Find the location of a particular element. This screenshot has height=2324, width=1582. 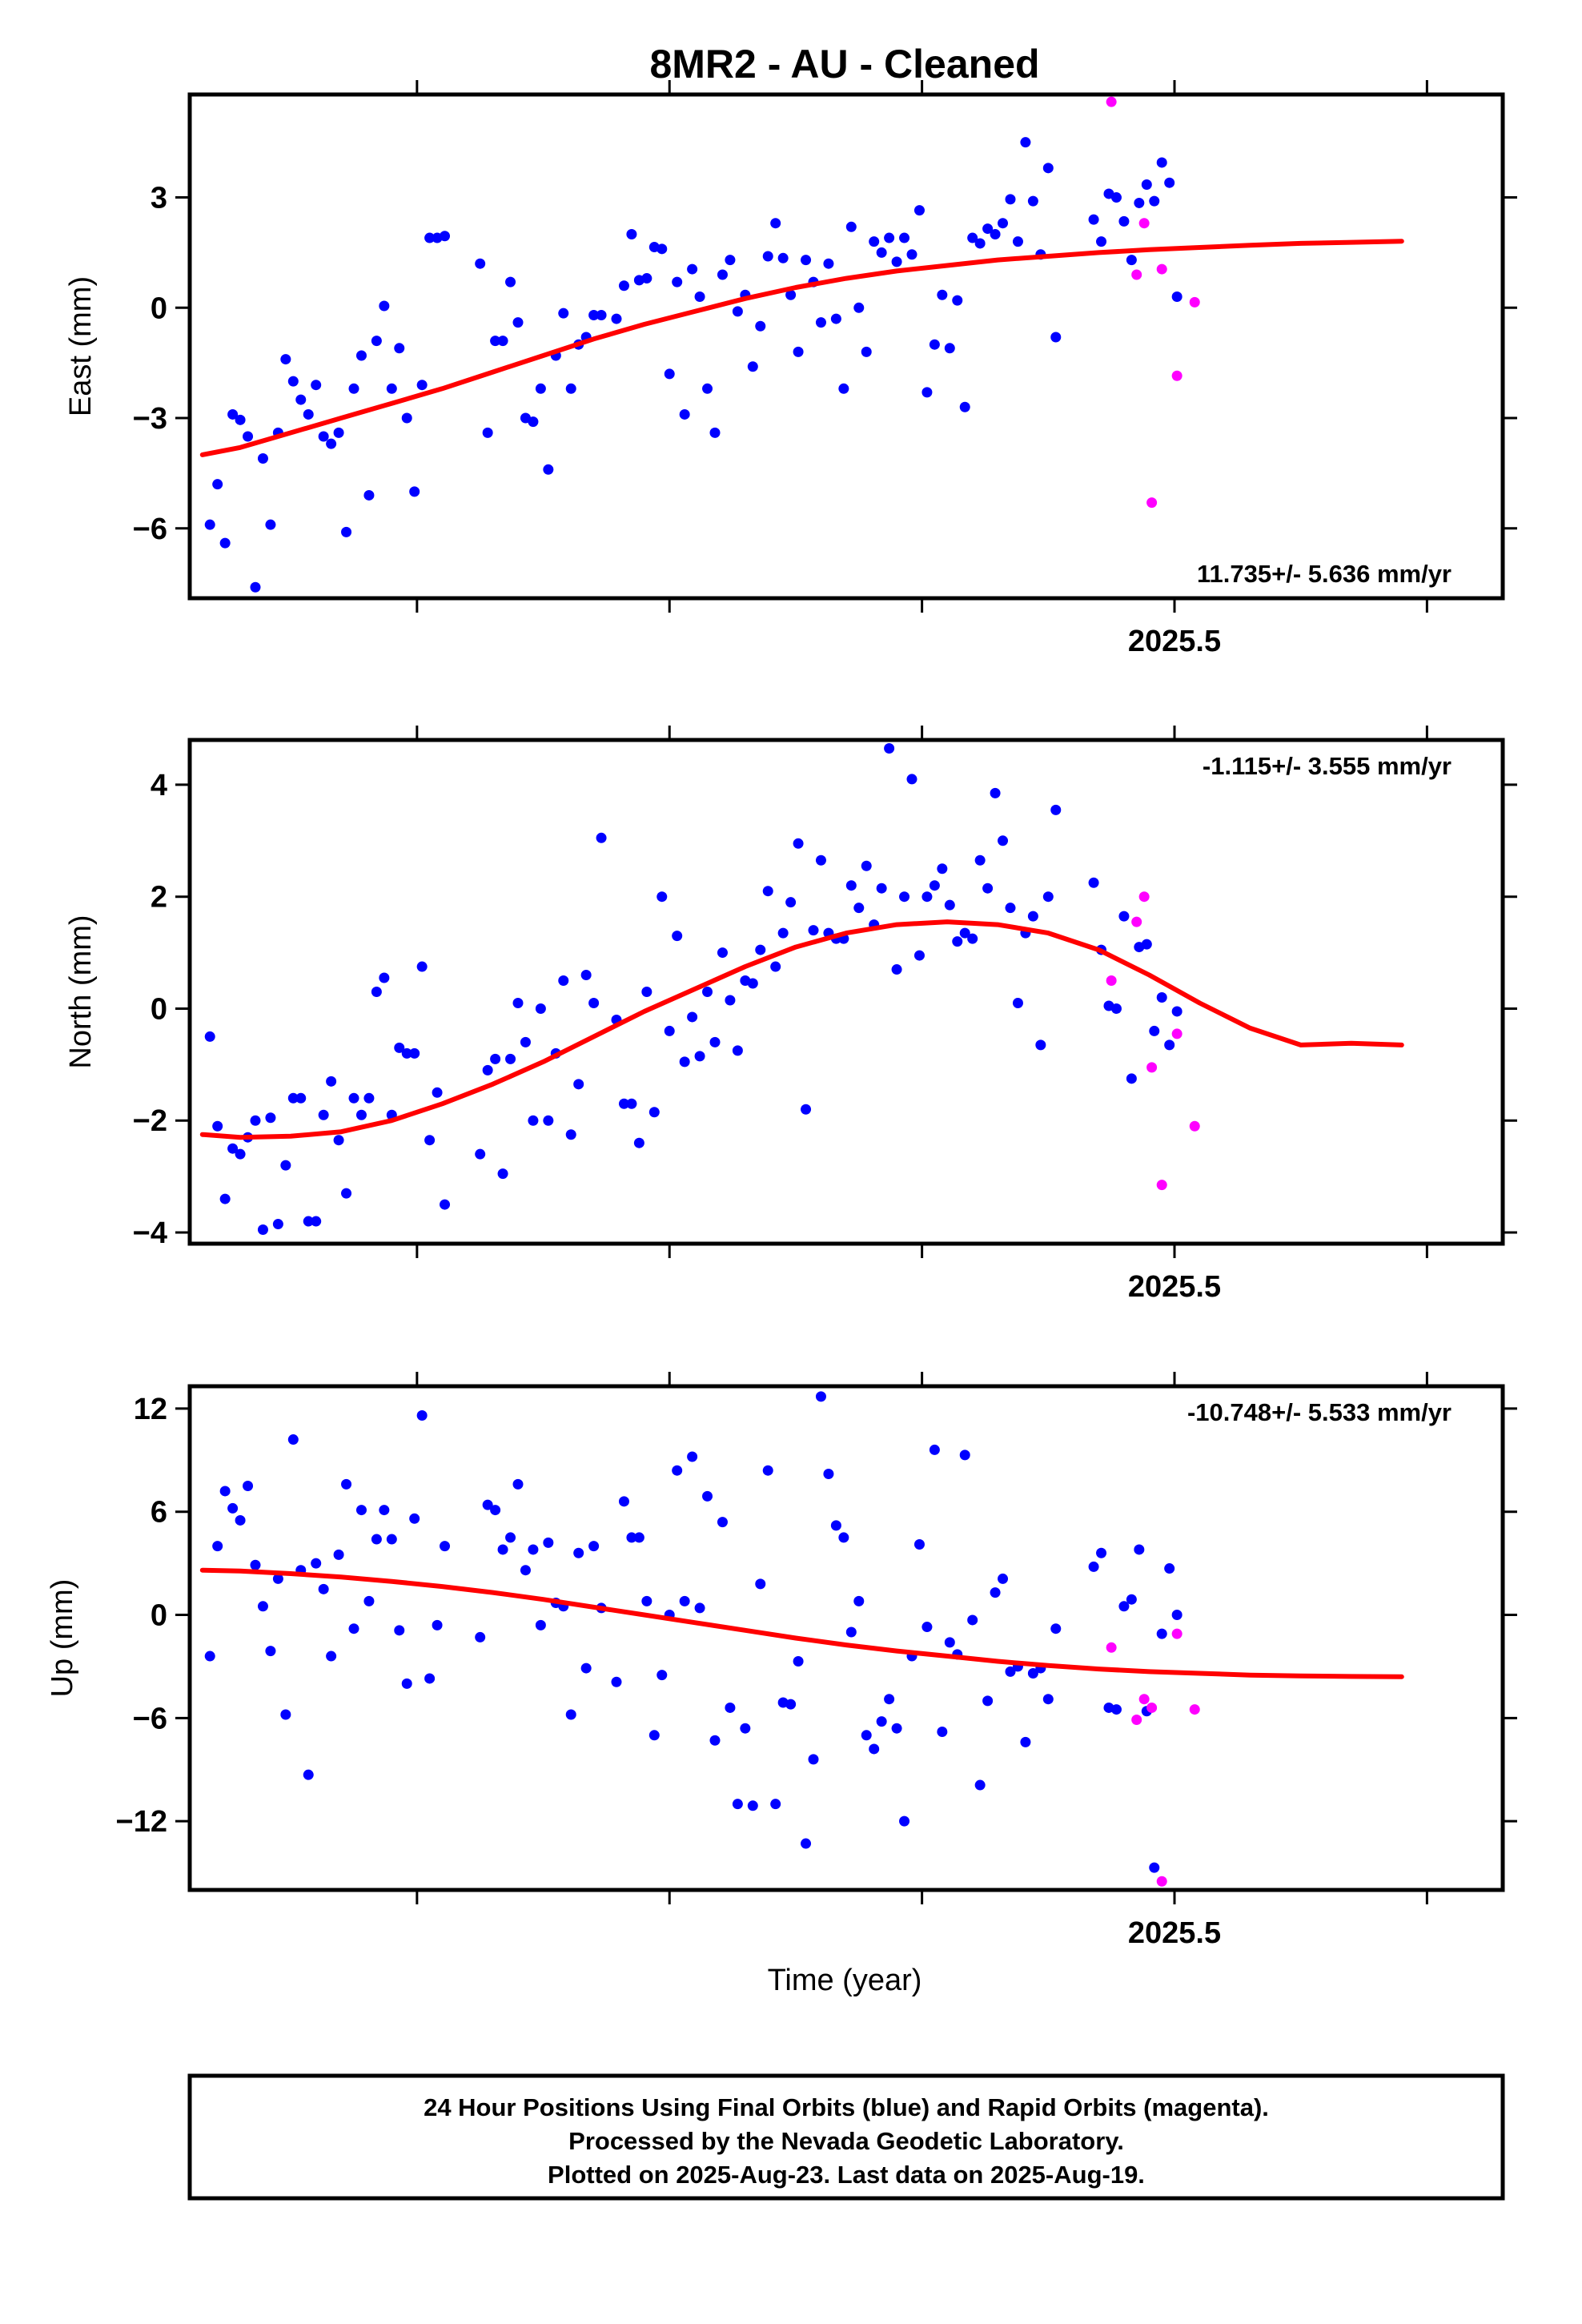

north-ytick-label: −2 is located at coordinates (150, 1121).